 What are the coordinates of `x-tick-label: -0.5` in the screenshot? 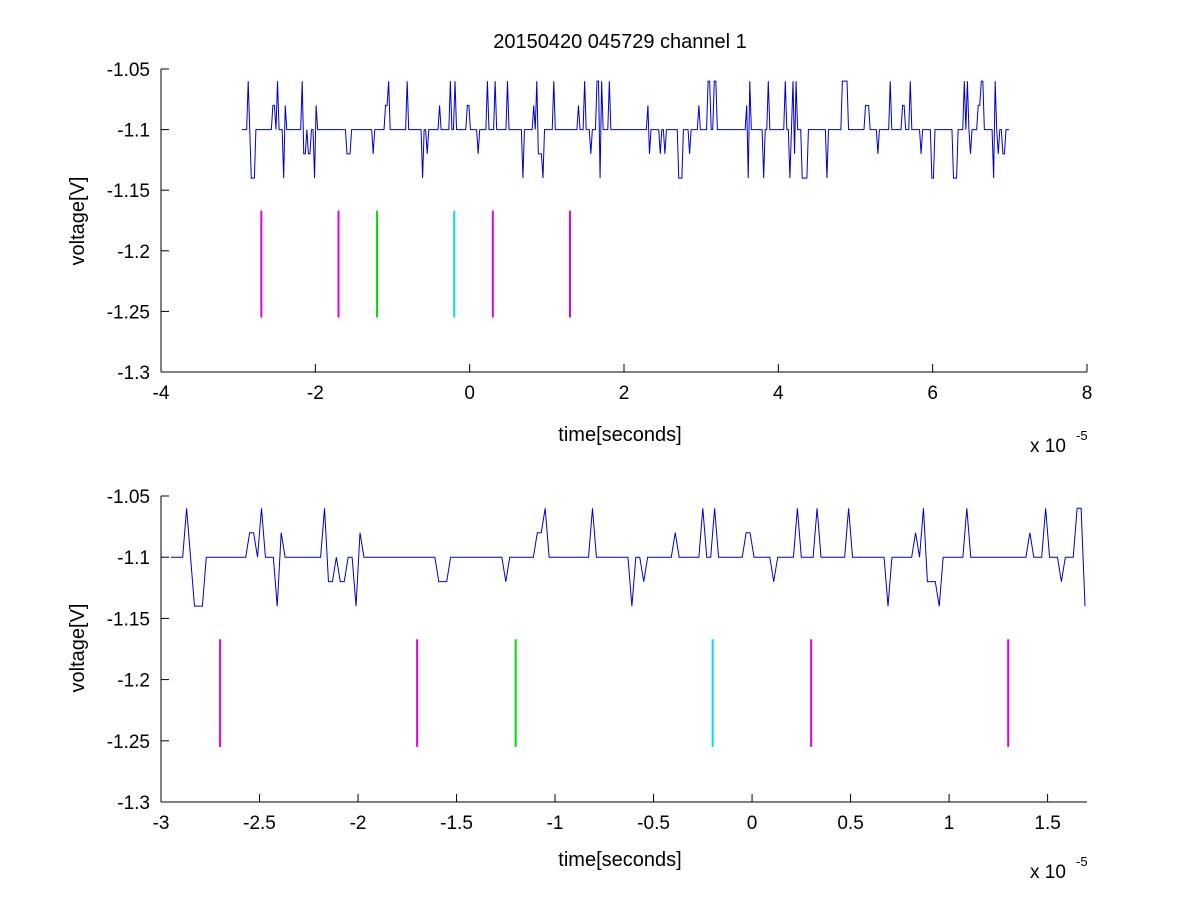 It's located at (653, 823).